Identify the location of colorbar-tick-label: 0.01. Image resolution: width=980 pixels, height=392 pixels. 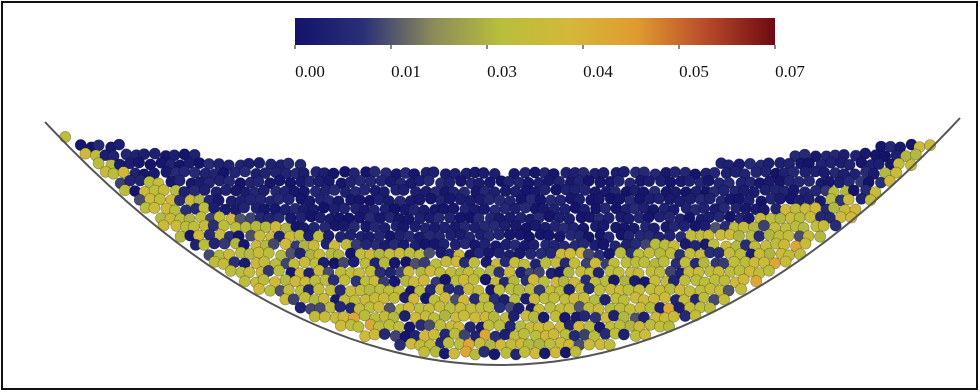
(406, 71).